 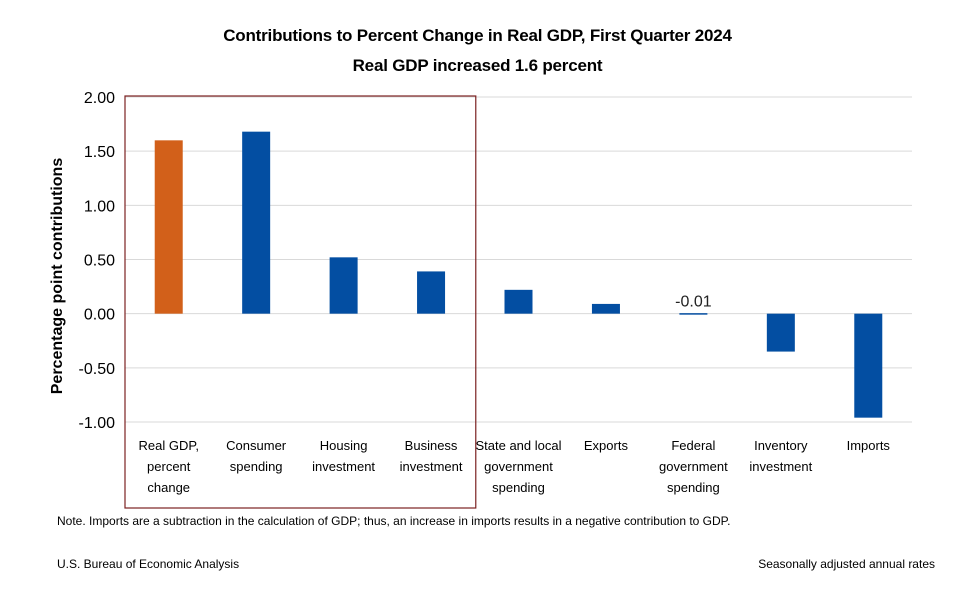 What do you see at coordinates (693, 445) in the screenshot?
I see `x-category-label-line: Federal` at bounding box center [693, 445].